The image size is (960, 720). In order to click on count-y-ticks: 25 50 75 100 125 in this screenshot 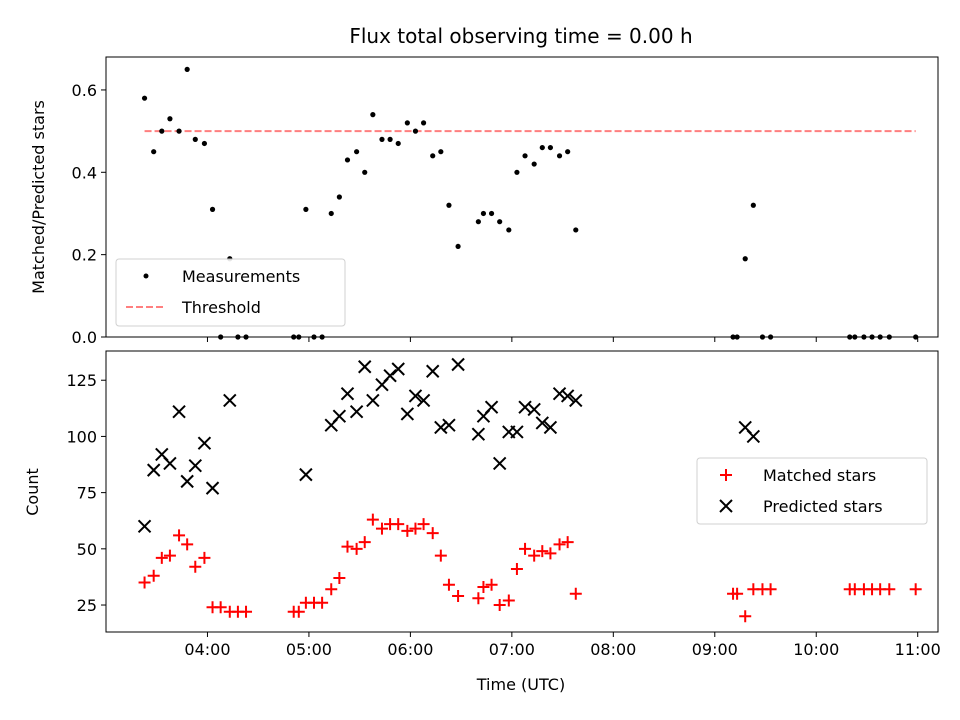, I will do `click(86, 493)`.